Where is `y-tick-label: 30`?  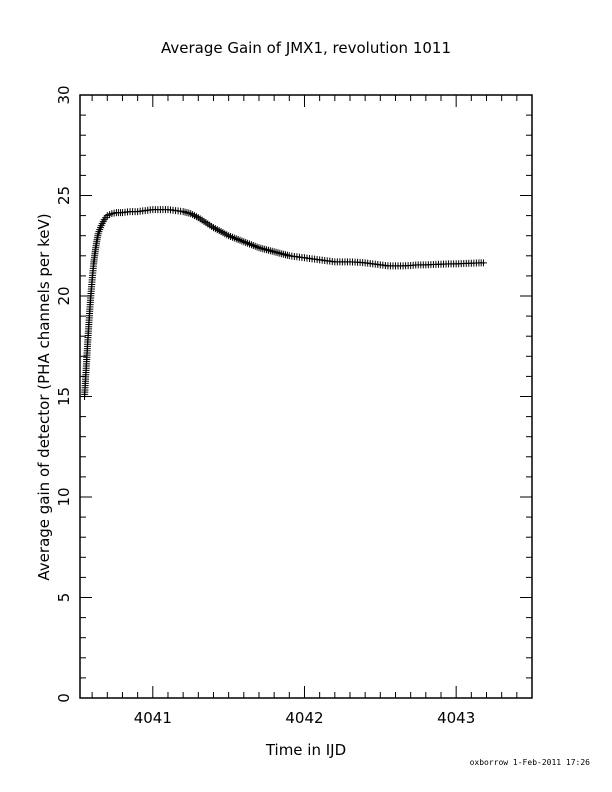
y-tick-label: 30 is located at coordinates (64, 94).